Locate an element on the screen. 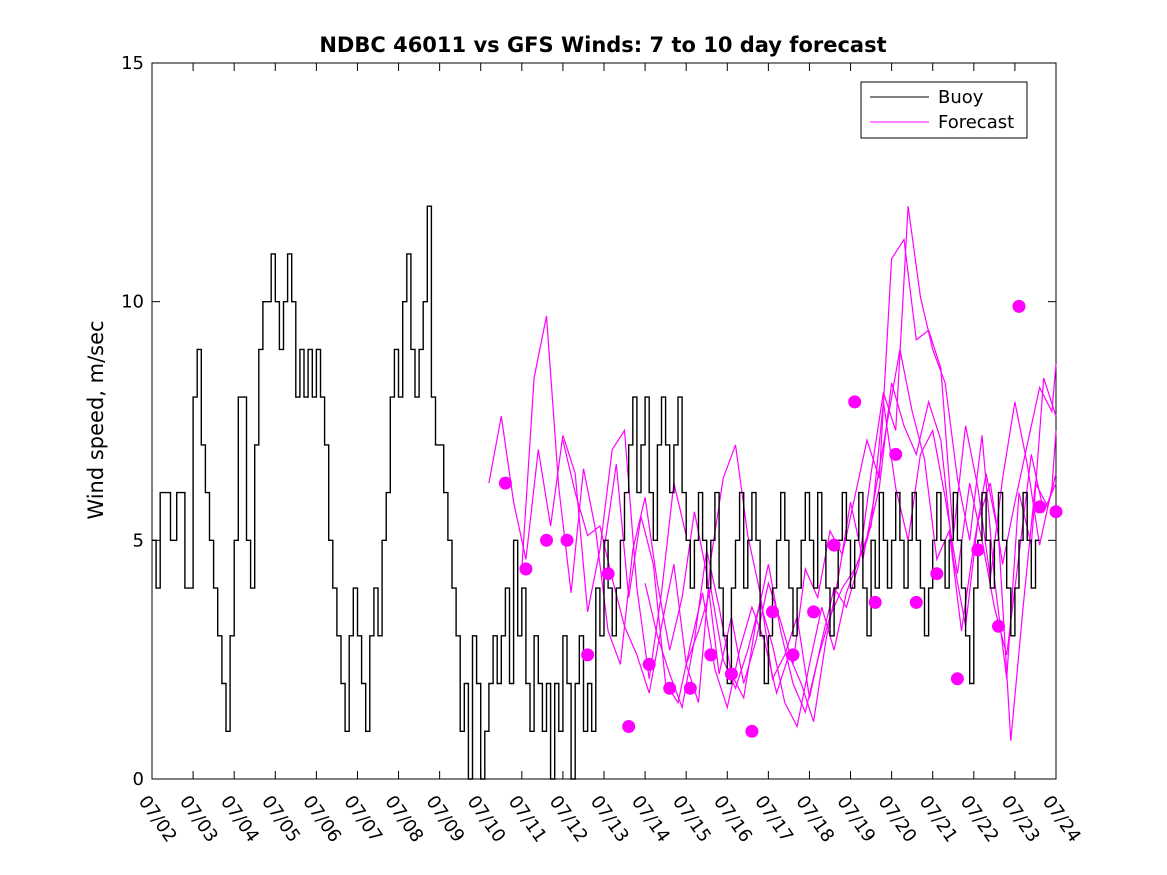  x-tick-label: 07/15 is located at coordinates (691, 819).